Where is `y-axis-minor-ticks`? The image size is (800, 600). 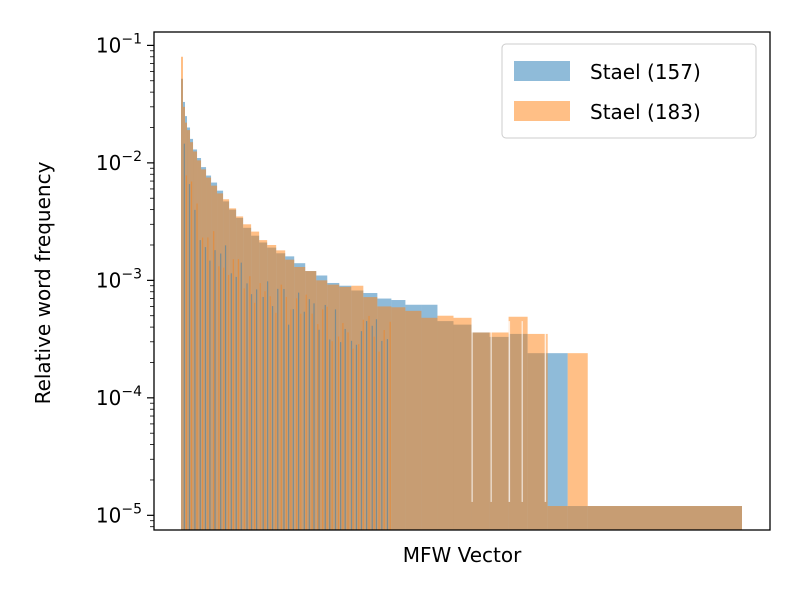 y-axis-minor-ticks is located at coordinates (152, 289).